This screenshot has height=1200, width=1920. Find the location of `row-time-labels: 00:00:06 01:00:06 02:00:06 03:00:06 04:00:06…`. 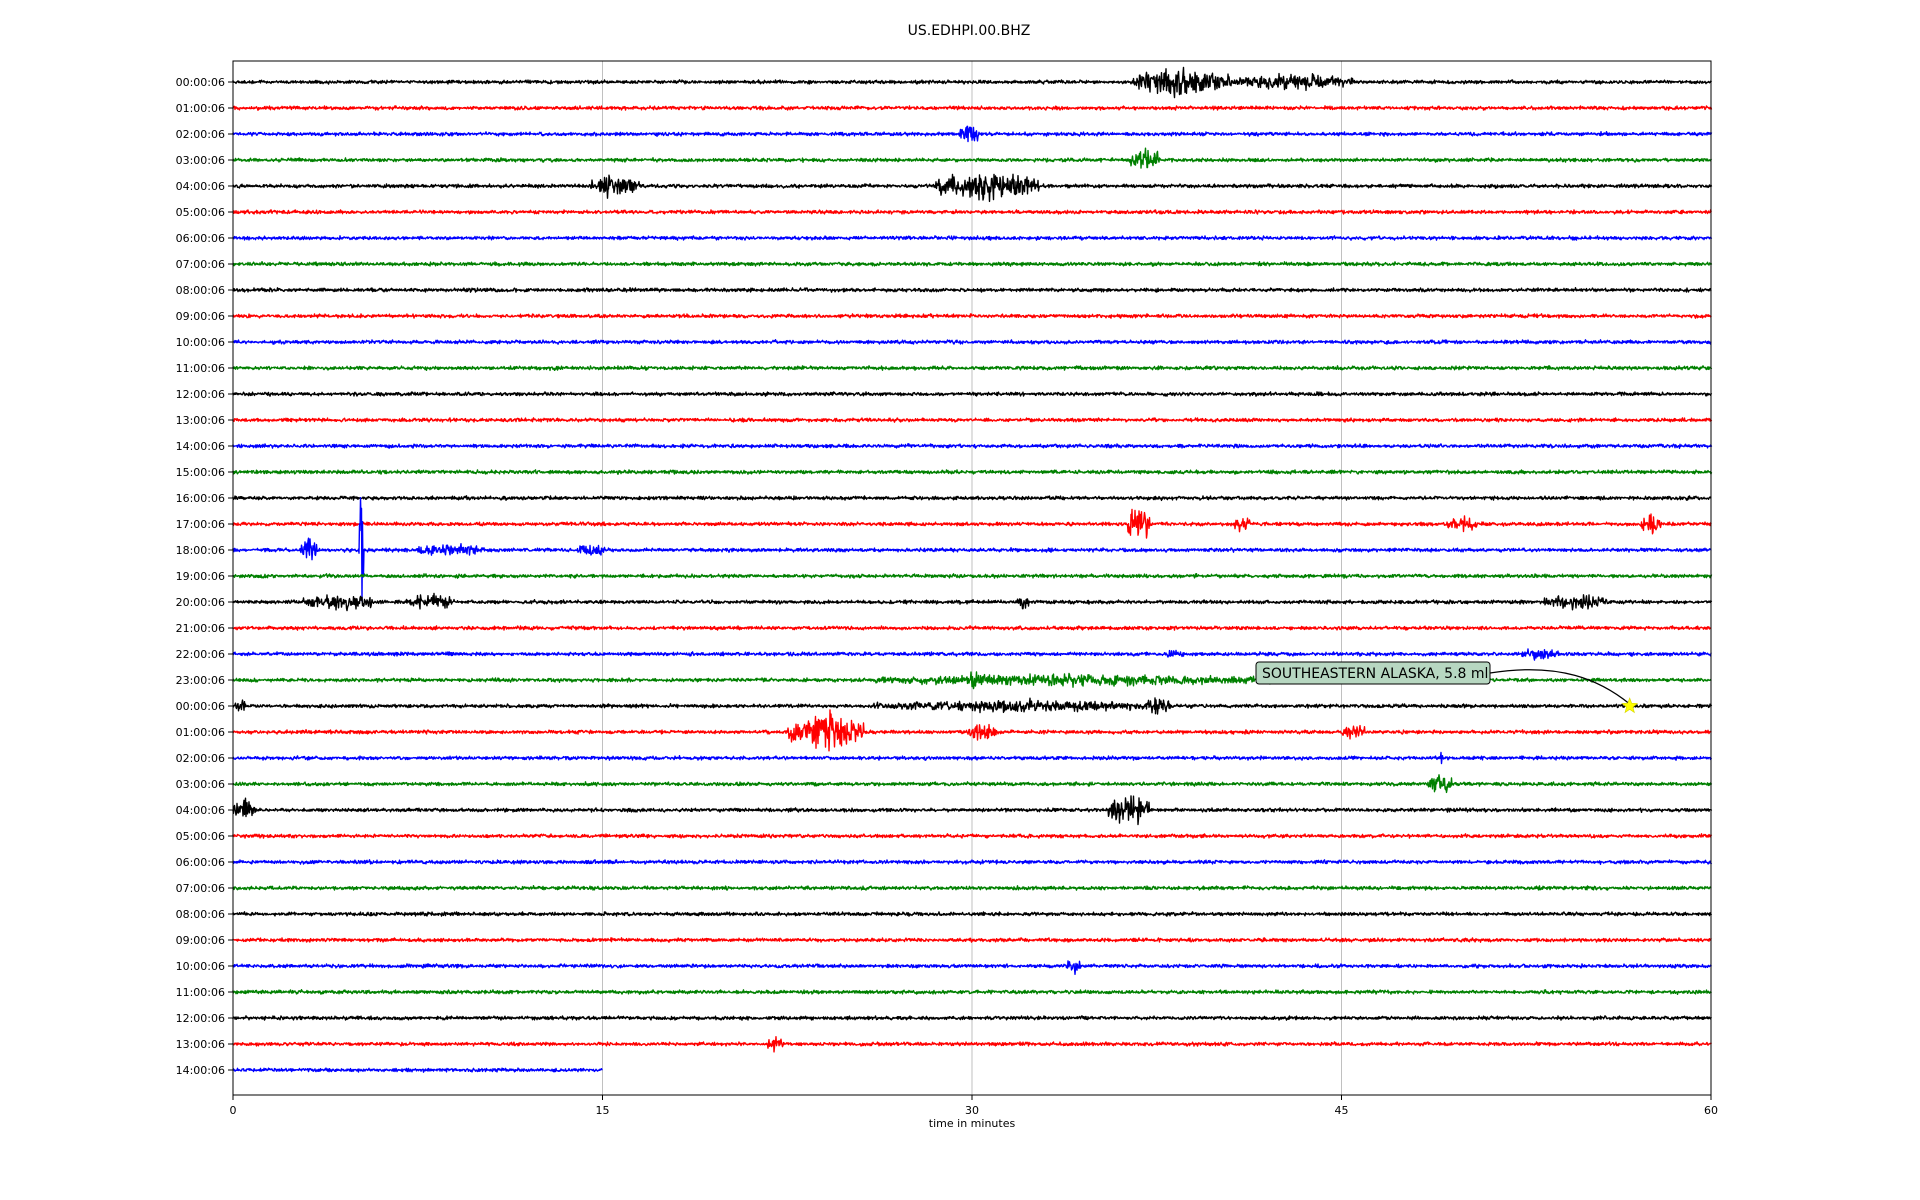

row-time-labels: 00:00:06 01:00:06 02:00:06 03:00:06 04:00:06… is located at coordinates (204, 576).